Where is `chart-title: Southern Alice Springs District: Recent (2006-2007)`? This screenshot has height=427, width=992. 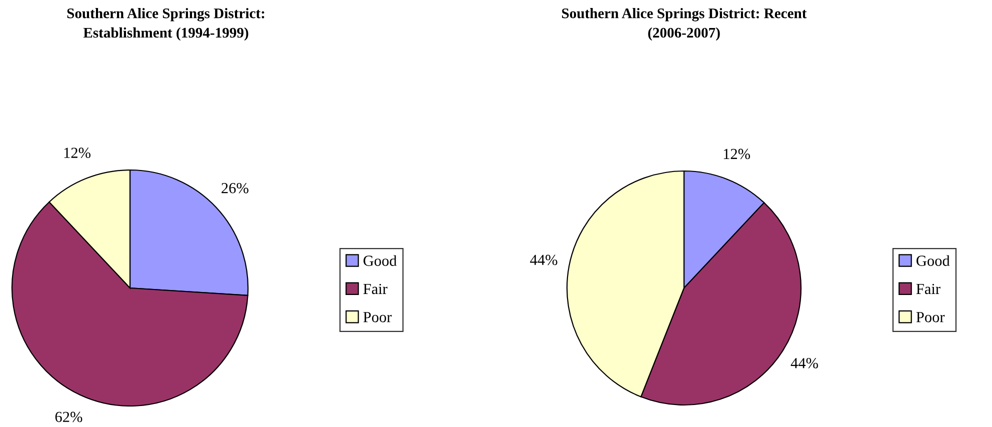
chart-title: Southern Alice Springs District: Recent (2006-2007) is located at coordinates (684, 24).